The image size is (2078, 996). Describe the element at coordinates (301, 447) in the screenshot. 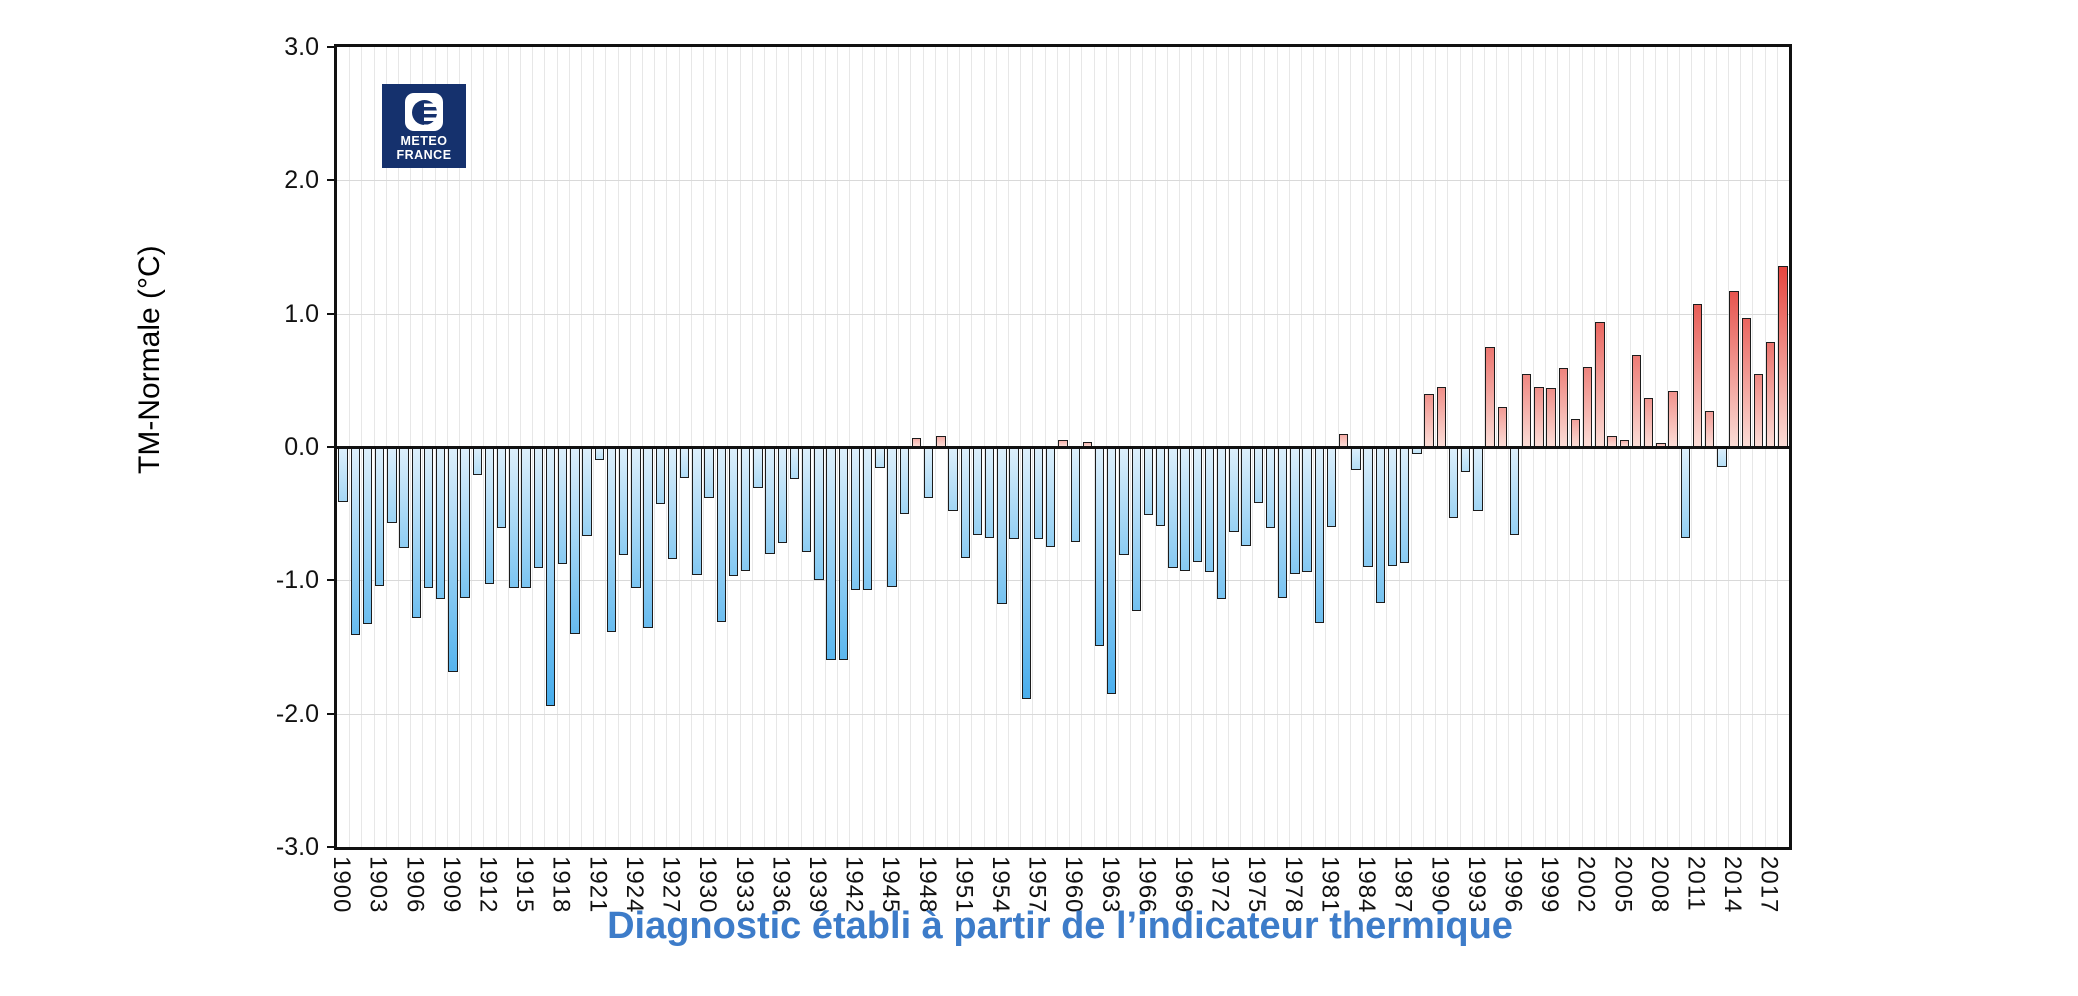

I see `y-tick-0.0: 0.0` at that location.